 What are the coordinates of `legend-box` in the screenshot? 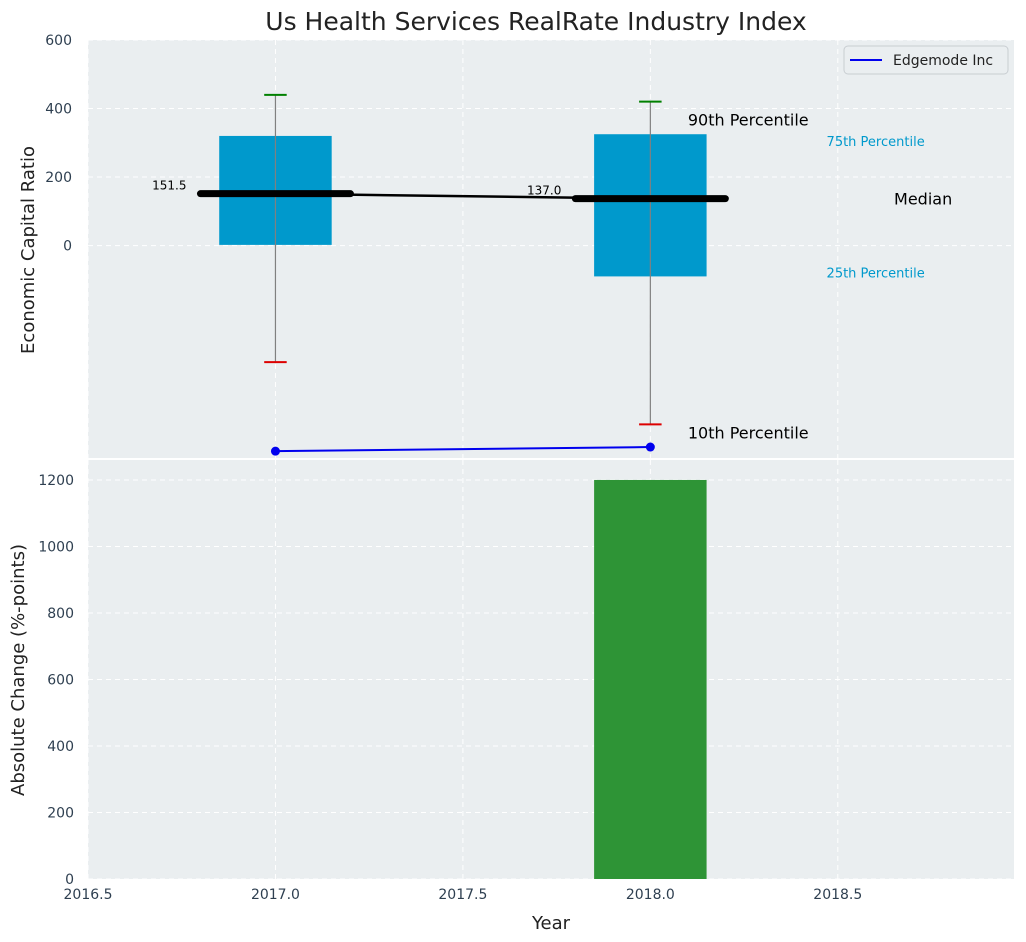 It's located at (926, 60).